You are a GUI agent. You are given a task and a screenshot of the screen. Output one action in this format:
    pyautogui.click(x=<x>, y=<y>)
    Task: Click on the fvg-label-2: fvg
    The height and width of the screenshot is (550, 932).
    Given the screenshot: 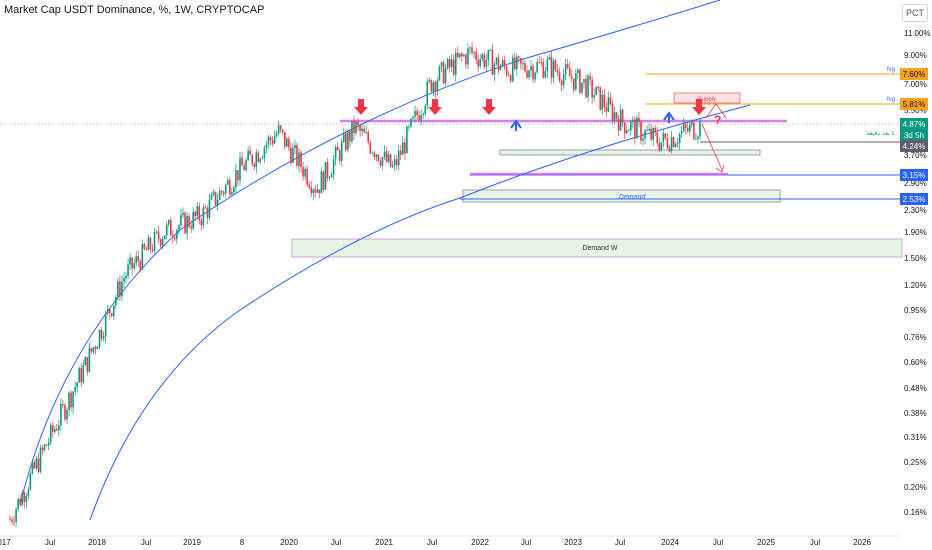 What is the action you would take?
    pyautogui.click(x=891, y=100)
    